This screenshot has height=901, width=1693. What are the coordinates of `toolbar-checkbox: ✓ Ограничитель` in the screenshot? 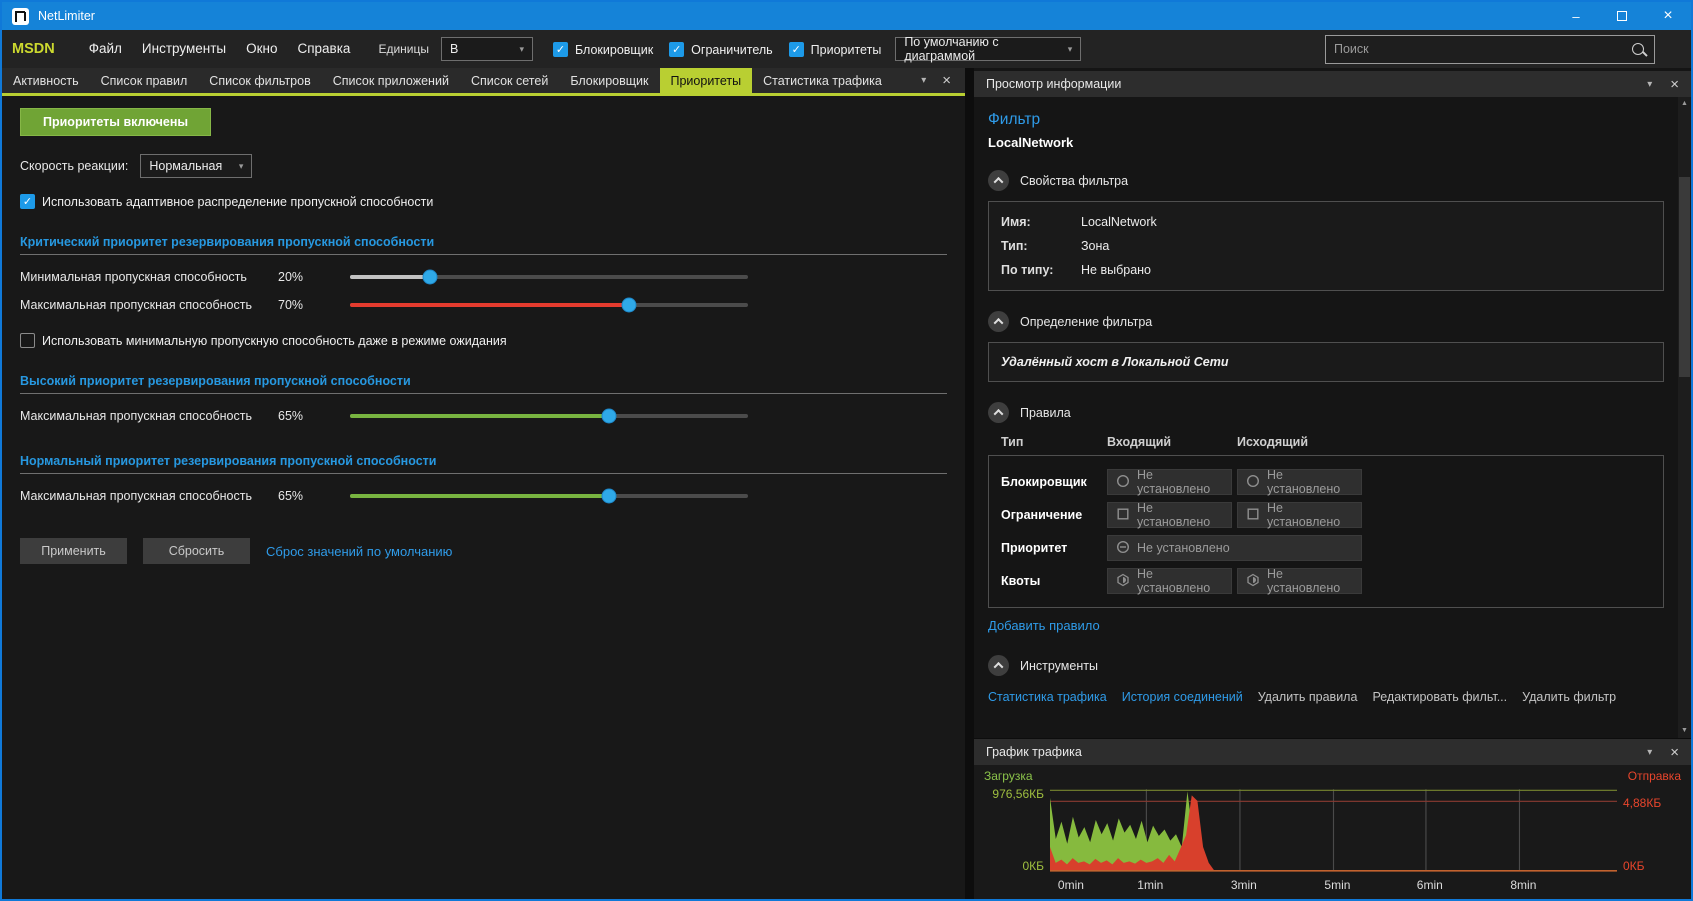 It's located at (721, 49).